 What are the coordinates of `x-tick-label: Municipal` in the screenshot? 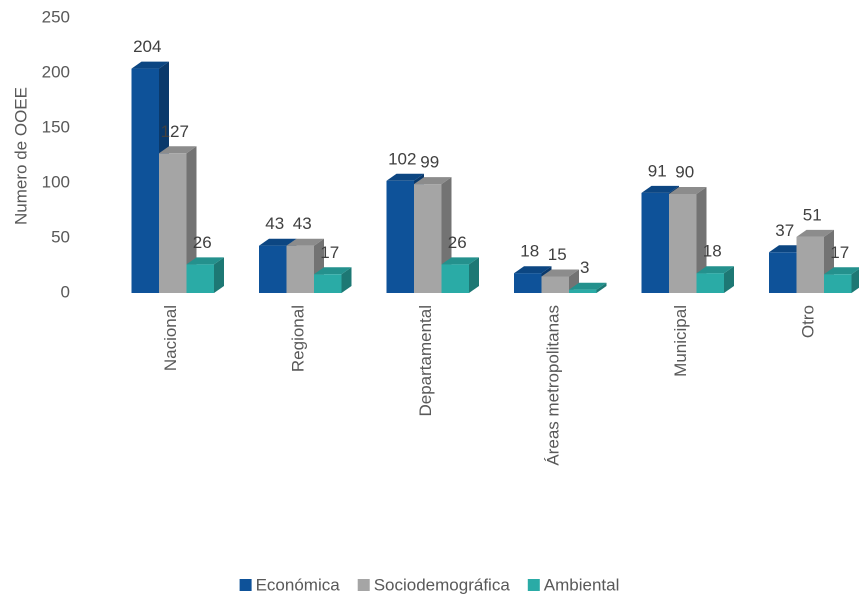 It's located at (680, 341).